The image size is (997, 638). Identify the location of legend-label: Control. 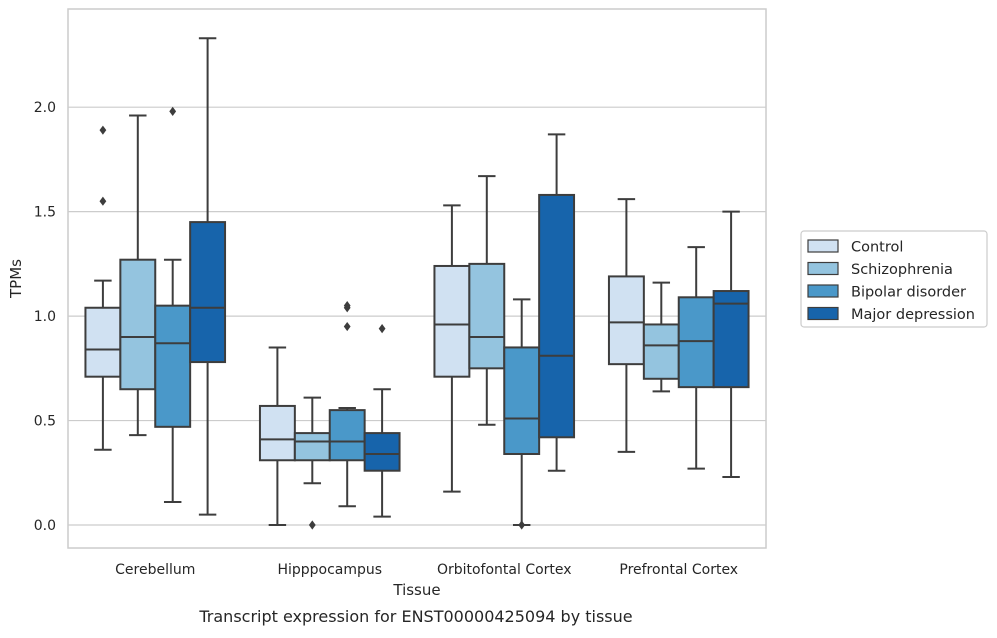
(877, 248).